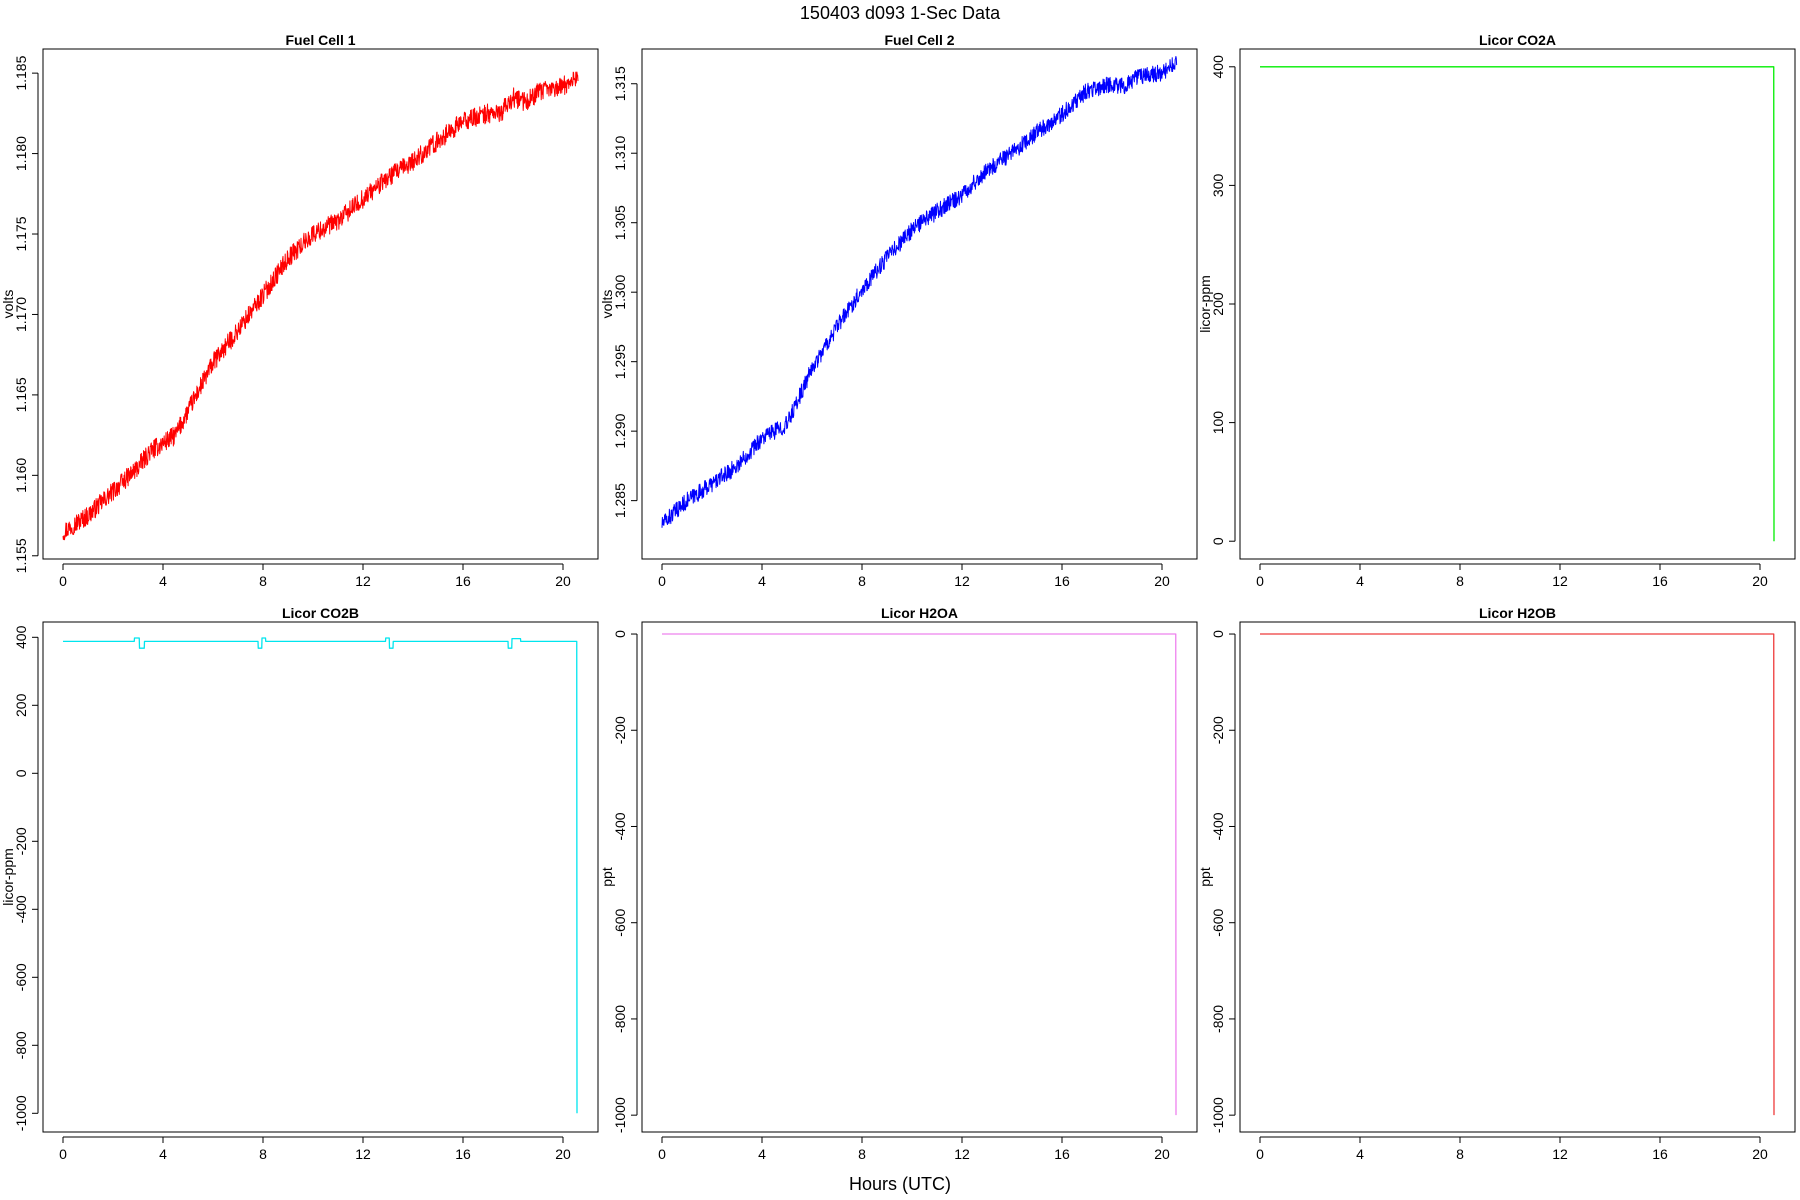 Image resolution: width=1800 pixels, height=1200 pixels. I want to click on y-tick-label: 1.185, so click(21, 72).